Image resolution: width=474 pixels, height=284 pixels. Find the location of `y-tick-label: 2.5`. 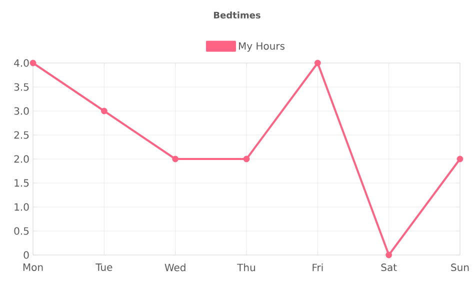

y-tick-label: 2.5 is located at coordinates (21, 135).